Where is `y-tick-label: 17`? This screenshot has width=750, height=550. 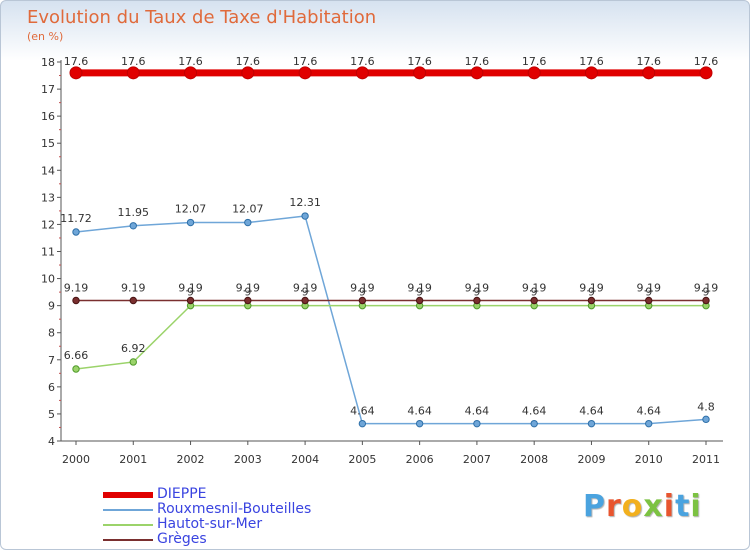 y-tick-label: 17 is located at coordinates (48, 89).